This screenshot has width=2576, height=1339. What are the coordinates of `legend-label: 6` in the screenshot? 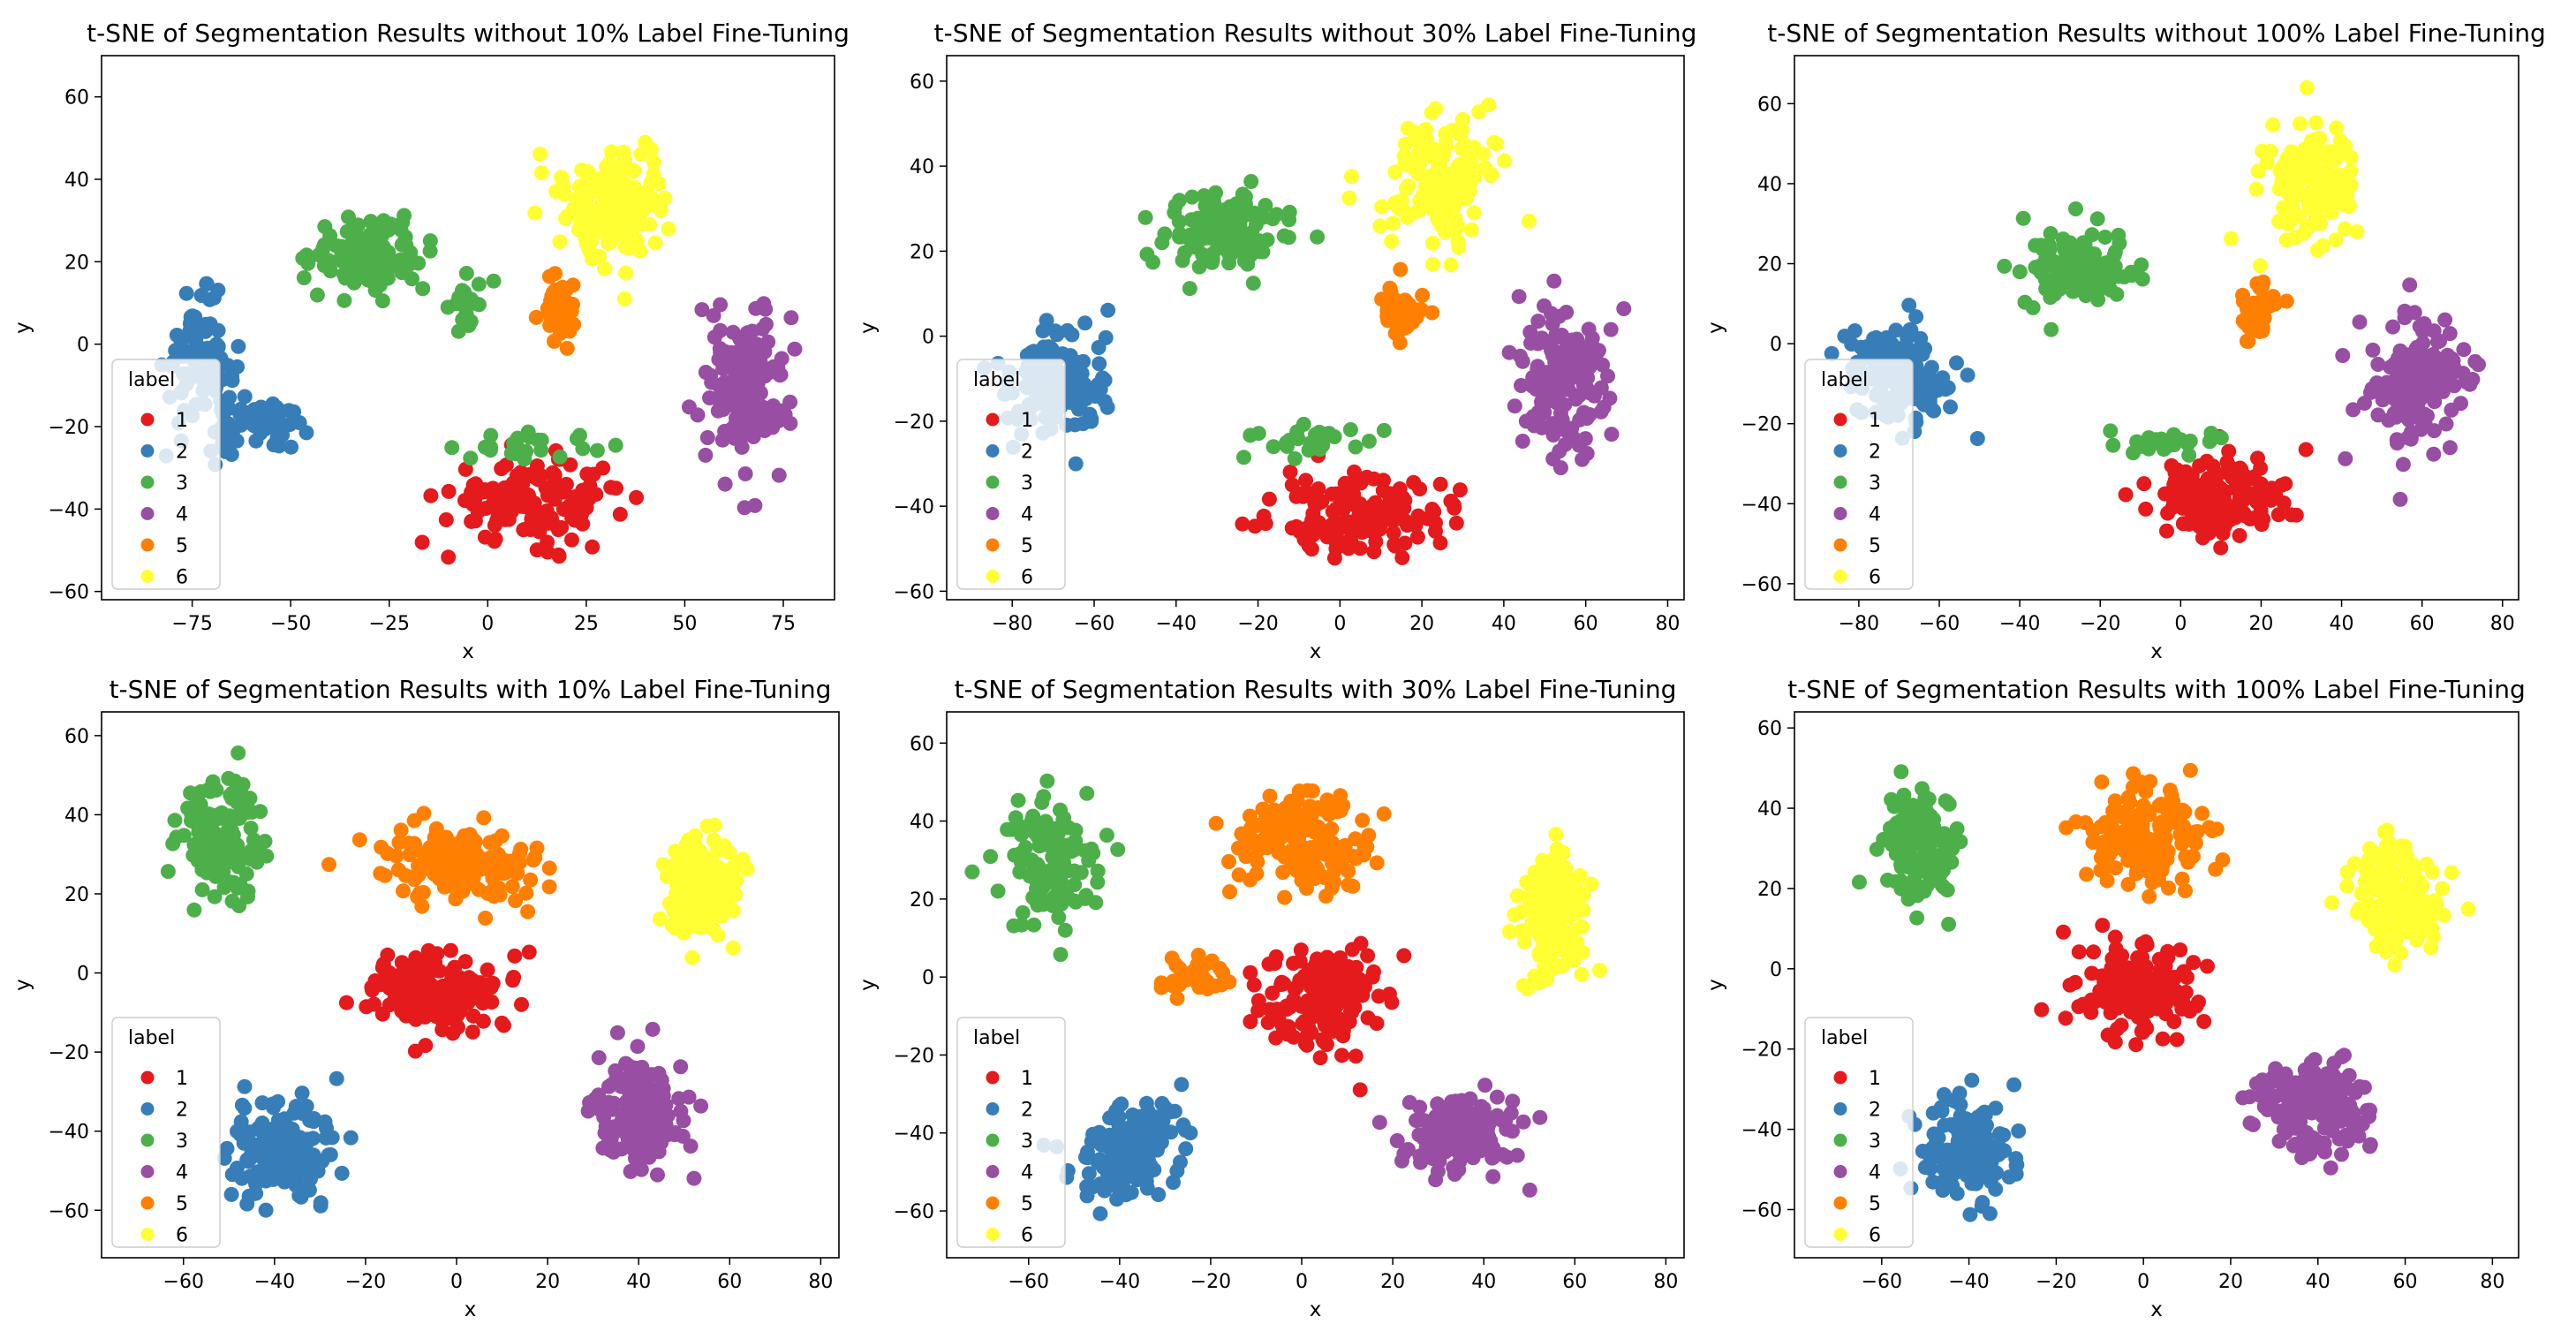 It's located at (182, 578).